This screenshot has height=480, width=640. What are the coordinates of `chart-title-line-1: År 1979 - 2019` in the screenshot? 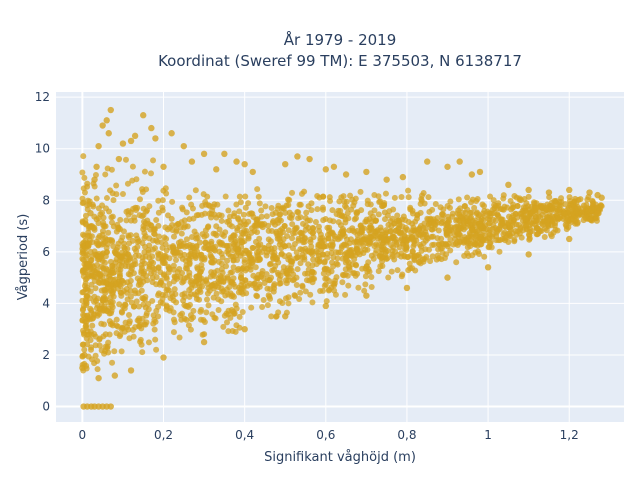 It's located at (340, 39).